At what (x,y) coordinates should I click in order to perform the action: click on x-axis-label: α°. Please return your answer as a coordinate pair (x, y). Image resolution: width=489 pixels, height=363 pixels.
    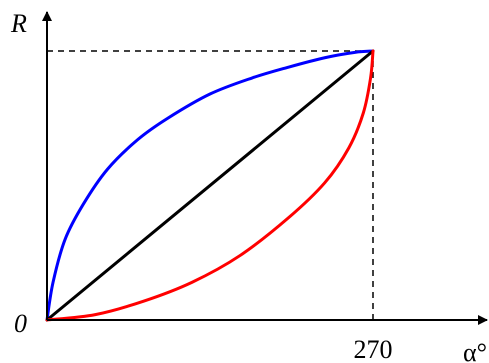
    Looking at the image, I should click on (475, 350).